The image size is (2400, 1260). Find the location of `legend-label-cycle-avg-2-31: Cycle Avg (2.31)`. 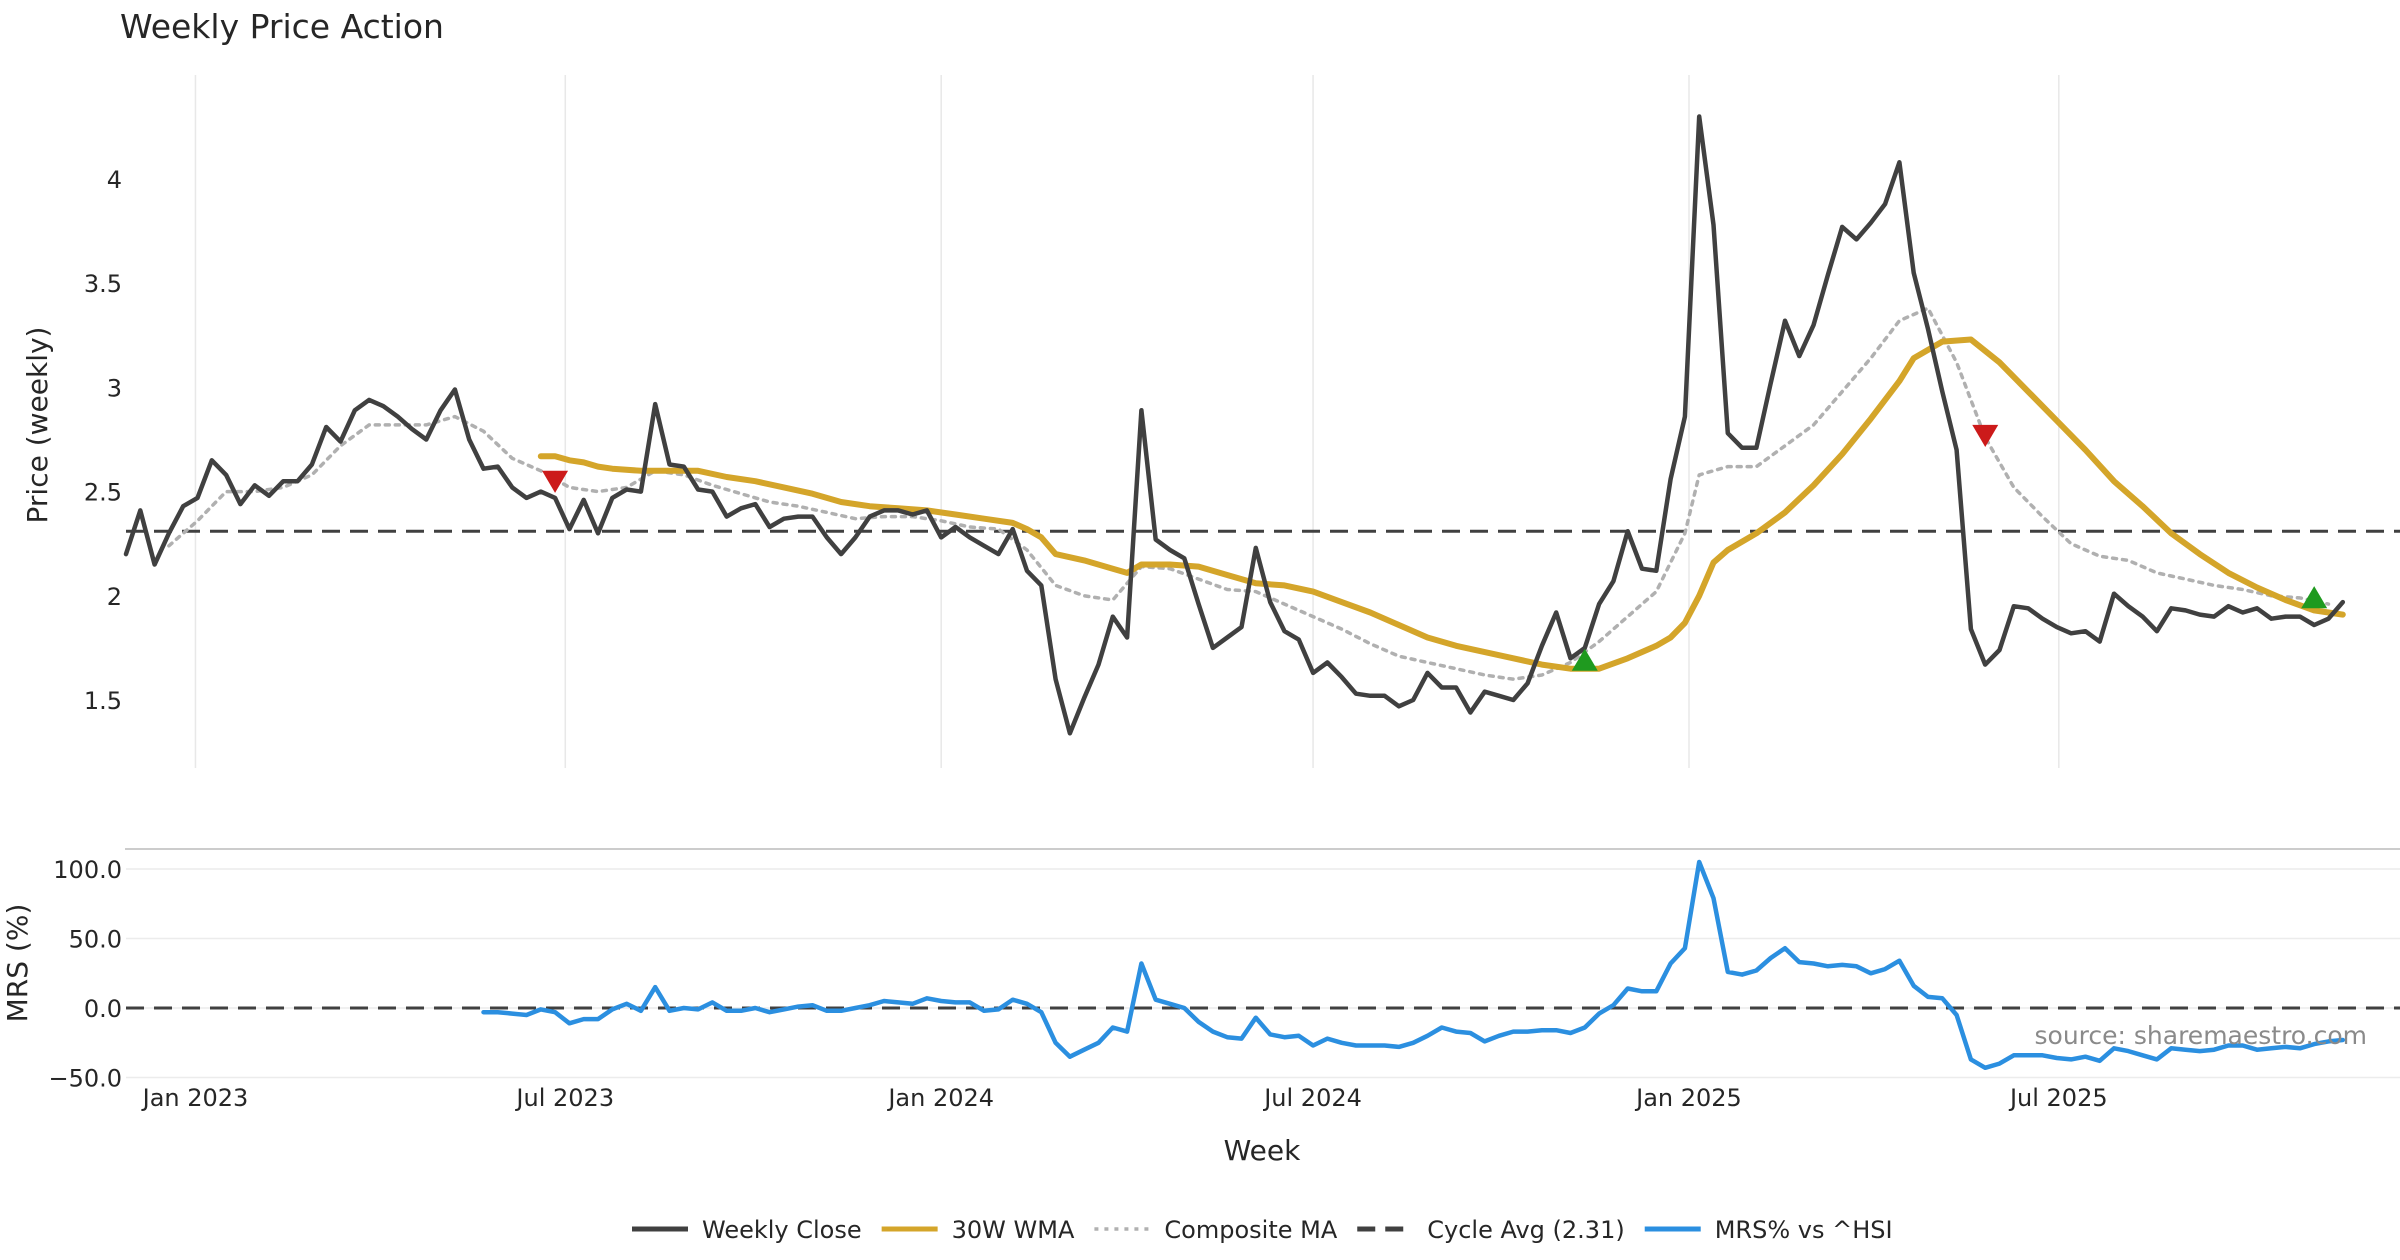

legend-label-cycle-avg-2-31: Cycle Avg (2.31) is located at coordinates (1525, 1230).